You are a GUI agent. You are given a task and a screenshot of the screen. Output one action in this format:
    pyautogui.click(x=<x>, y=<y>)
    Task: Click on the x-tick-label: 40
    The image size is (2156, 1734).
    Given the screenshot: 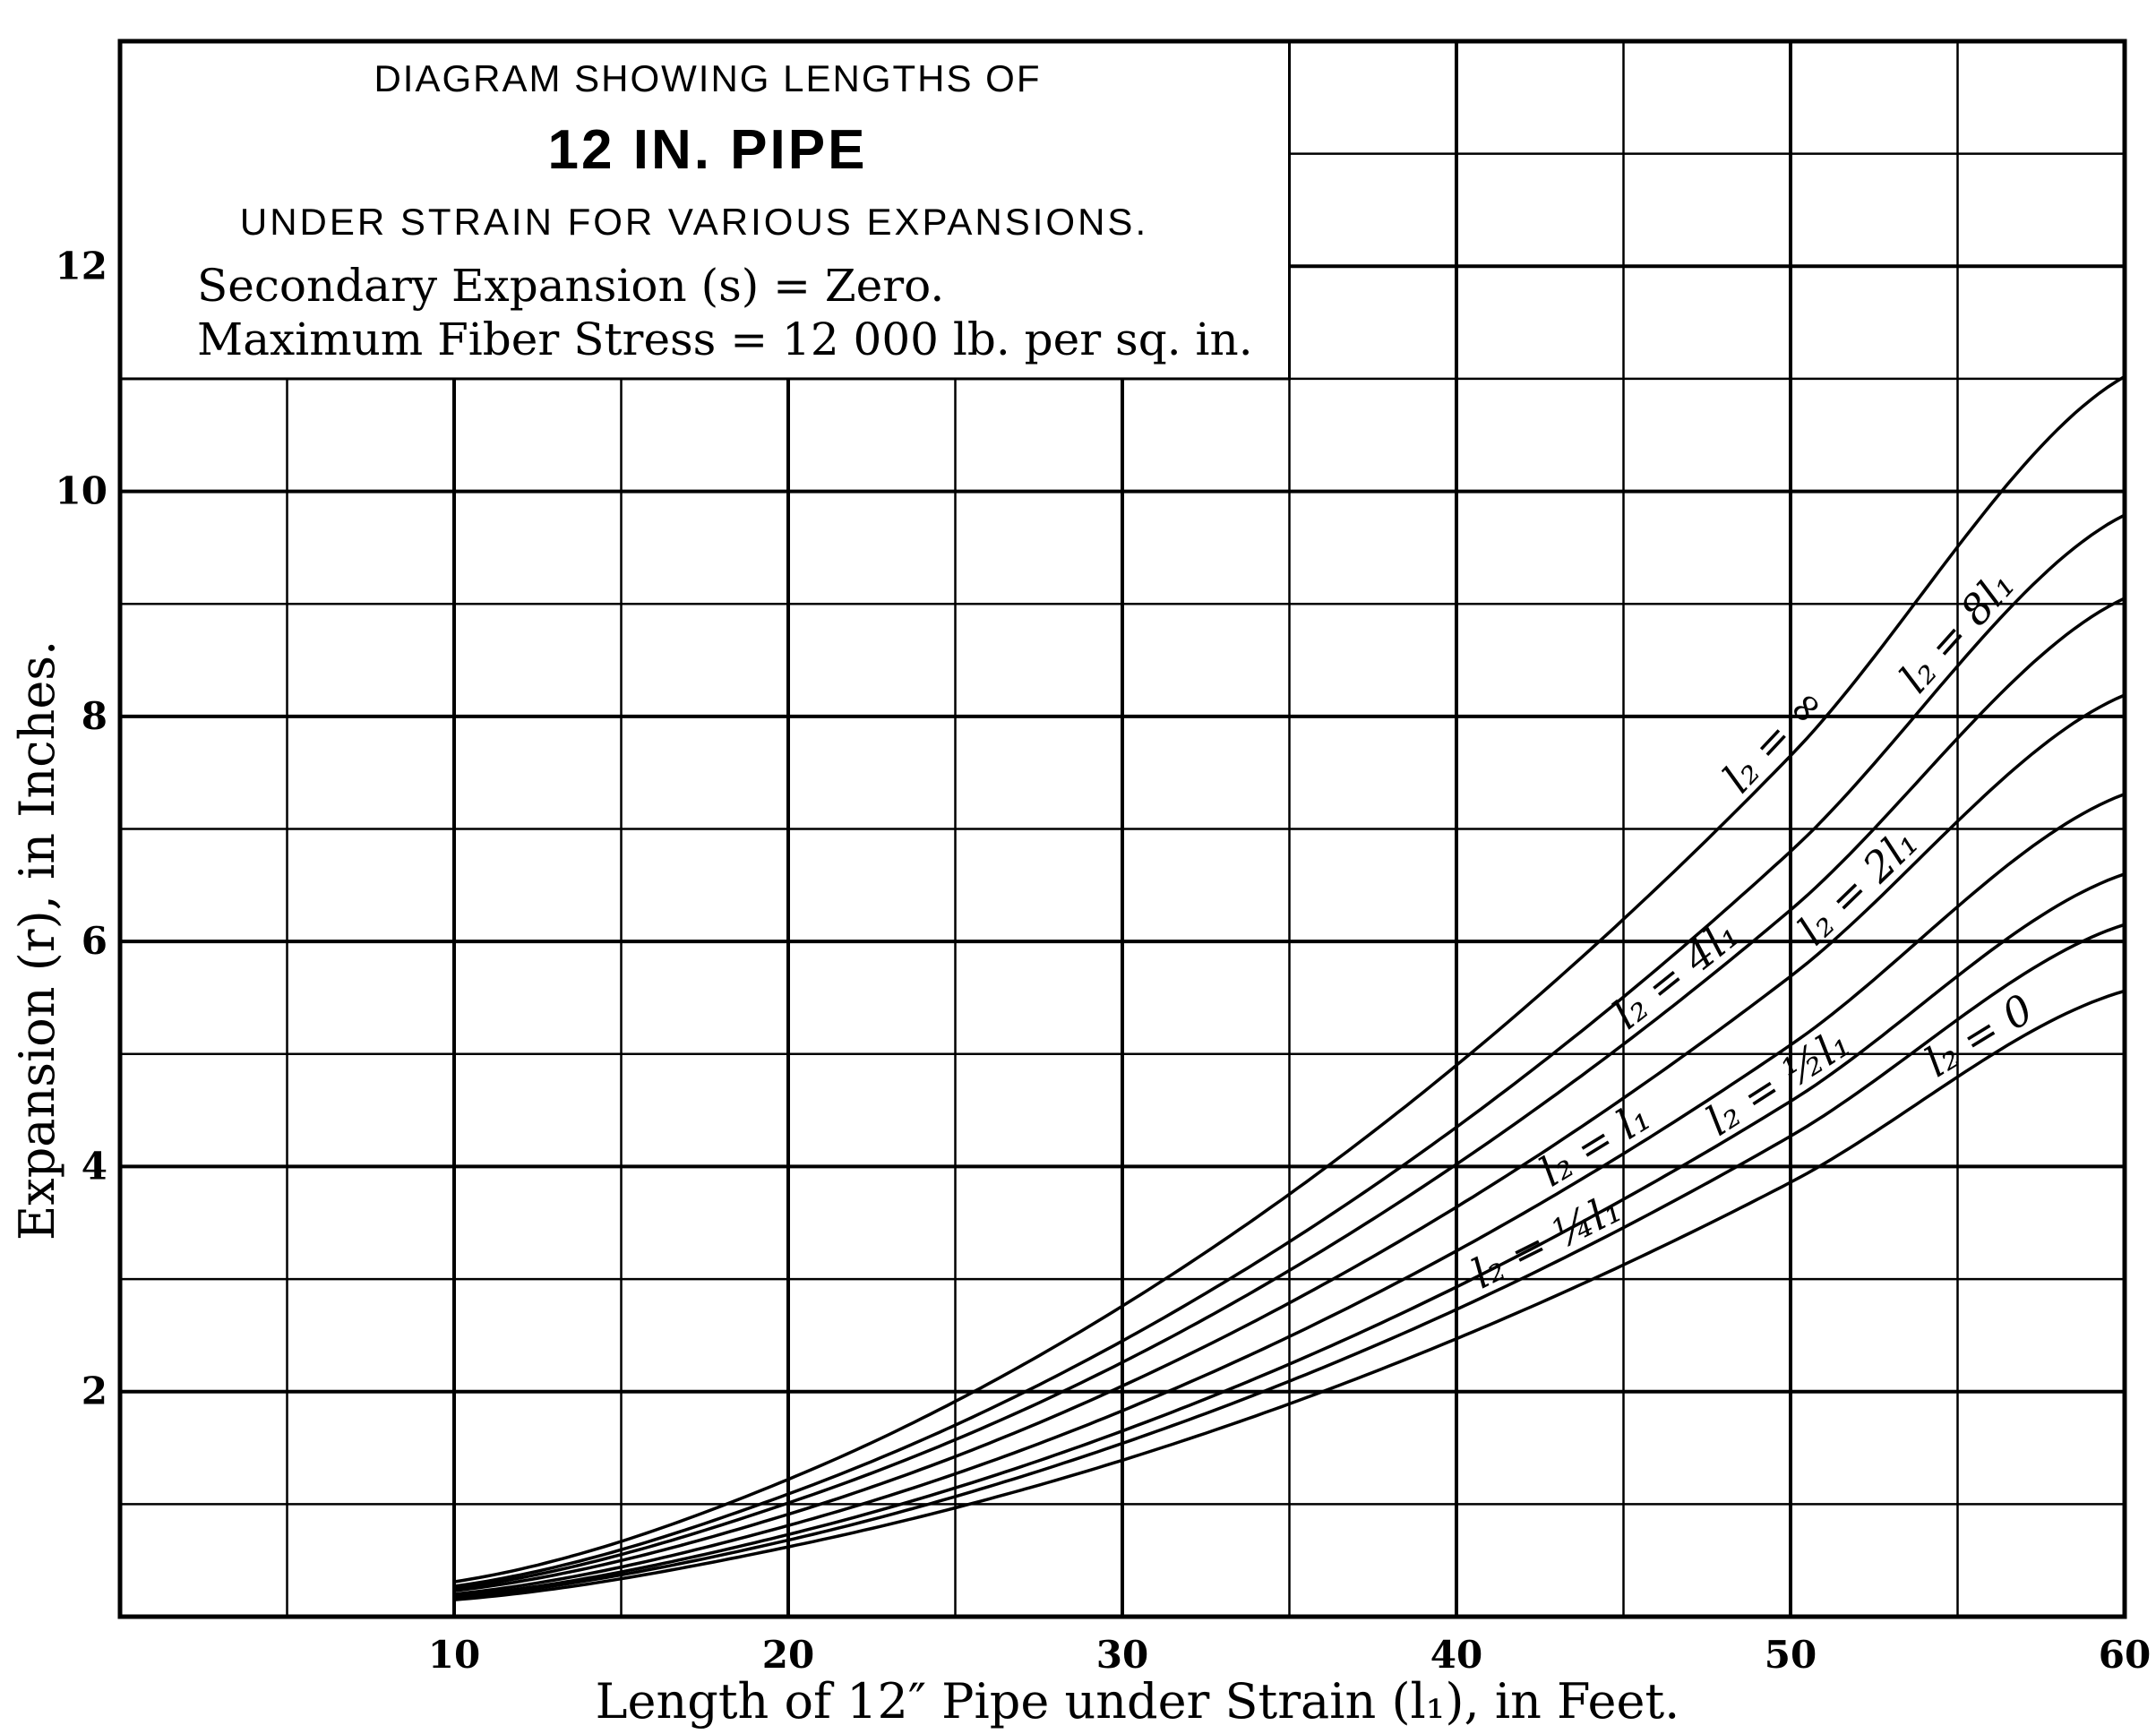 What is the action you would take?
    pyautogui.click(x=1456, y=1655)
    